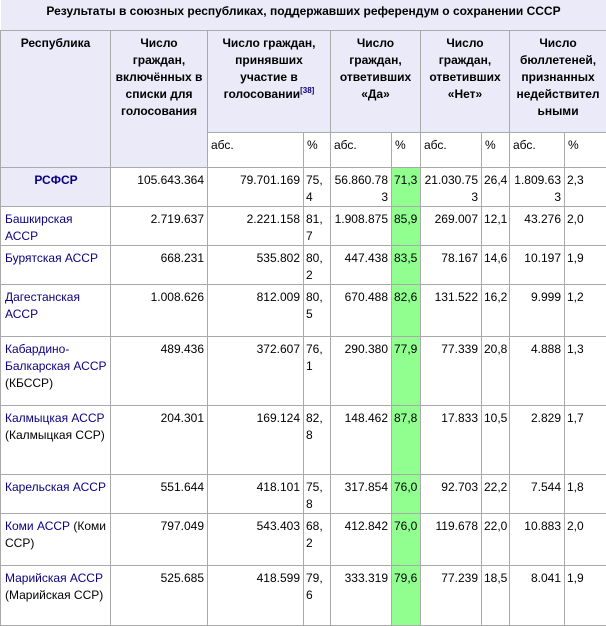 The height and width of the screenshot is (626, 606). I want to click on republic-link: Марийская АССР, so click(54, 578).